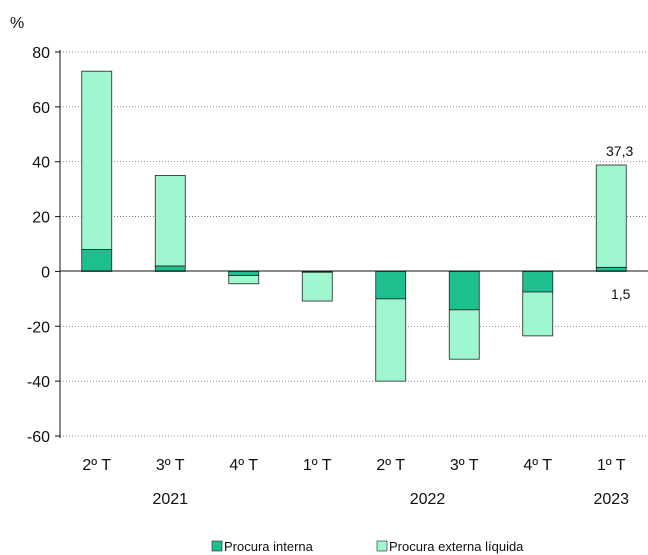 The image size is (648, 555). Describe the element at coordinates (17, 23) in the screenshot. I see `y-axis-unit: %` at that location.